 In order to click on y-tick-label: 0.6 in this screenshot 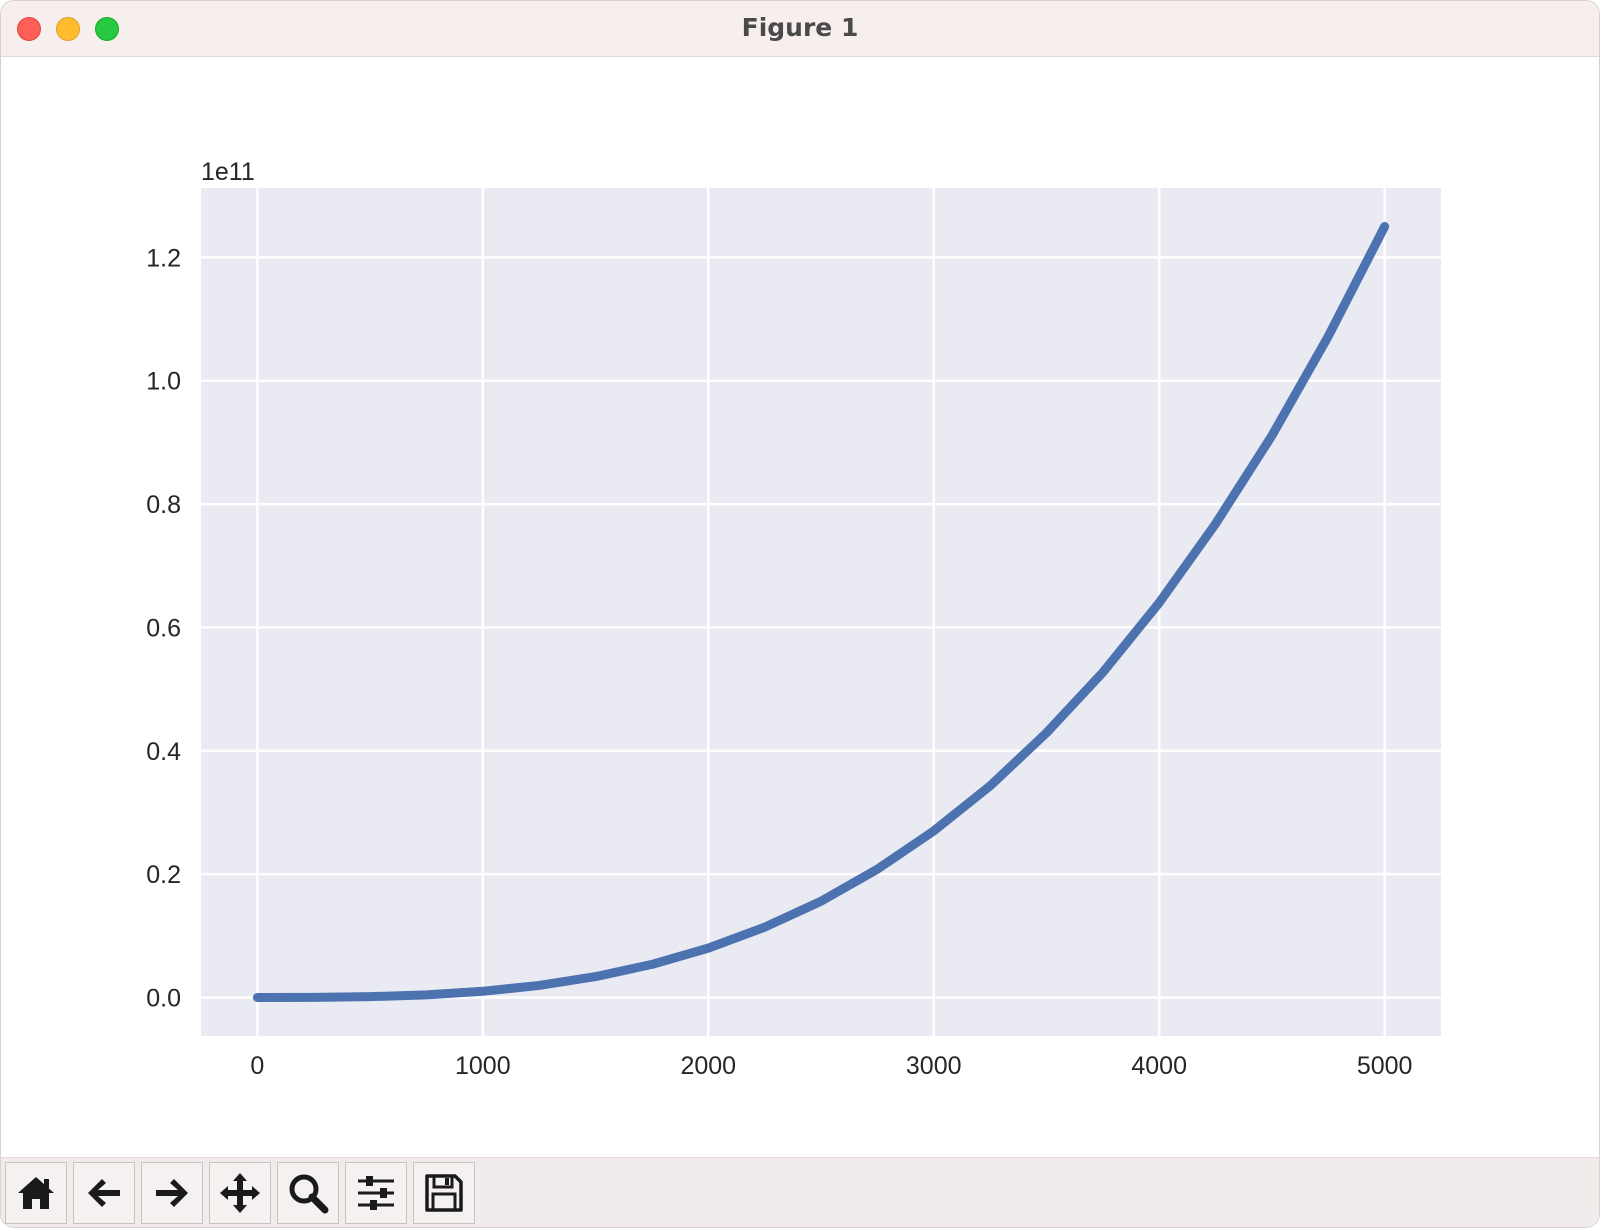, I will do `click(163, 628)`.